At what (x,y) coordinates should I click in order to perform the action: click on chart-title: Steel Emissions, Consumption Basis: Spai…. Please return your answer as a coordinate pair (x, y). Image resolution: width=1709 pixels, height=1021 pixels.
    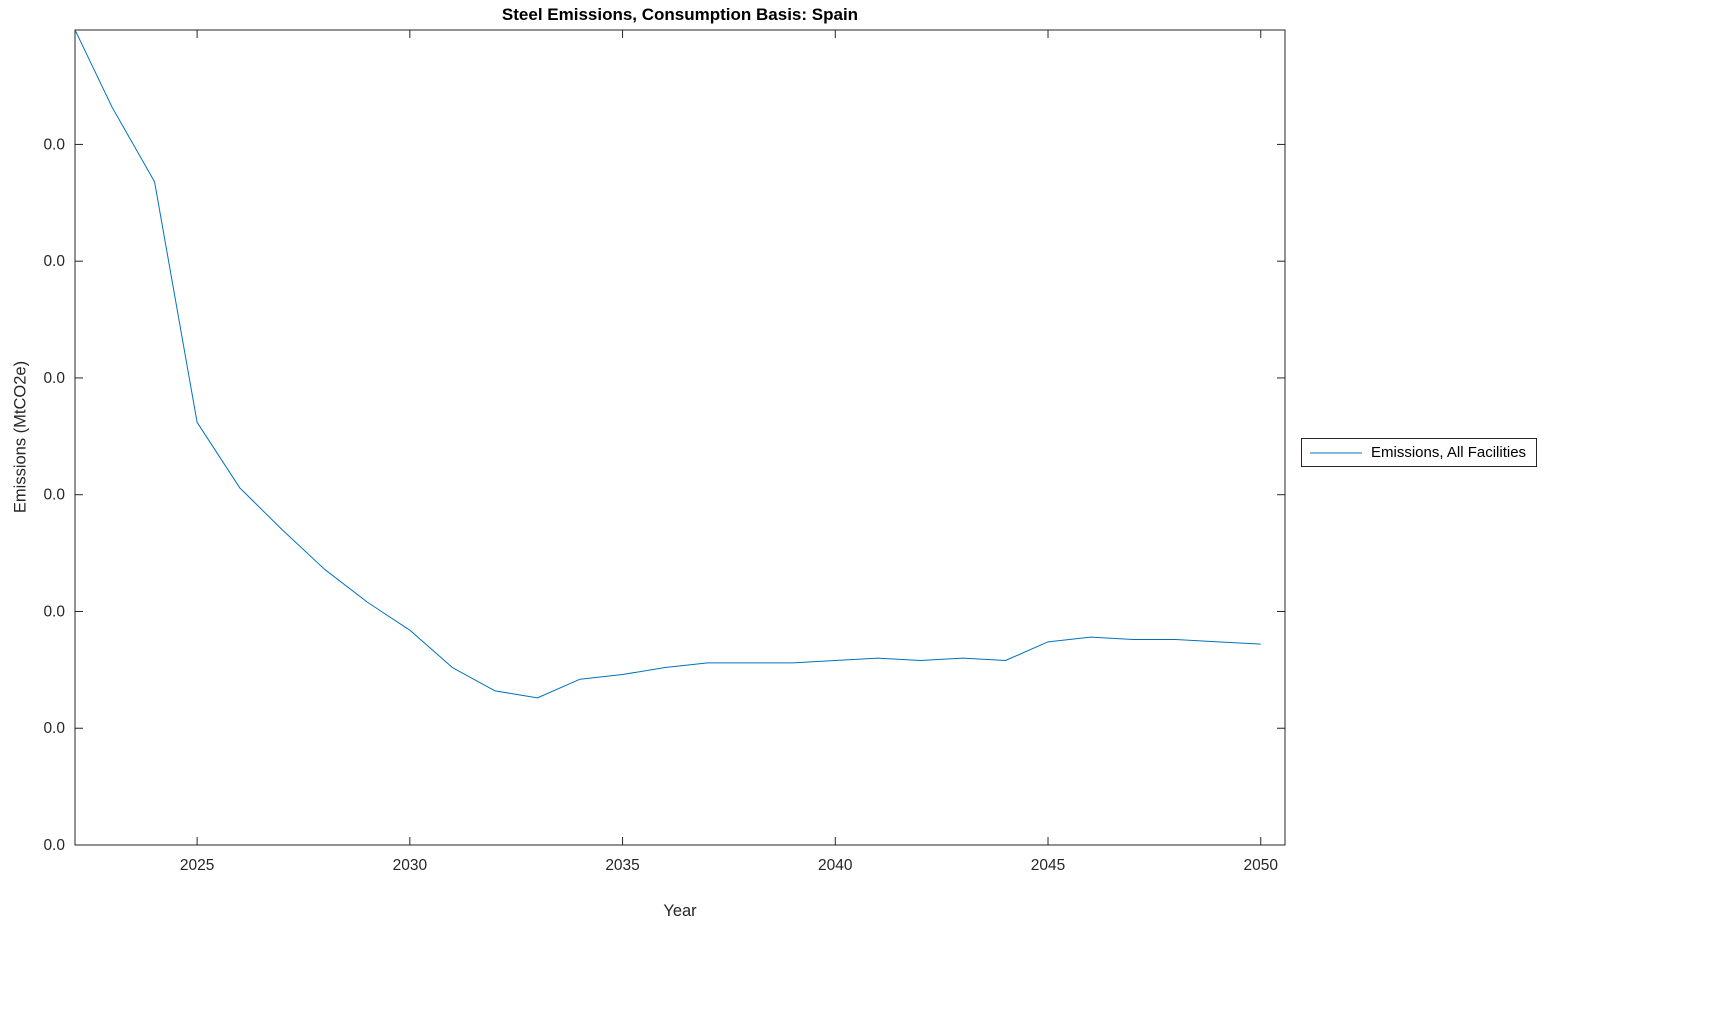
    Looking at the image, I should click on (680, 14).